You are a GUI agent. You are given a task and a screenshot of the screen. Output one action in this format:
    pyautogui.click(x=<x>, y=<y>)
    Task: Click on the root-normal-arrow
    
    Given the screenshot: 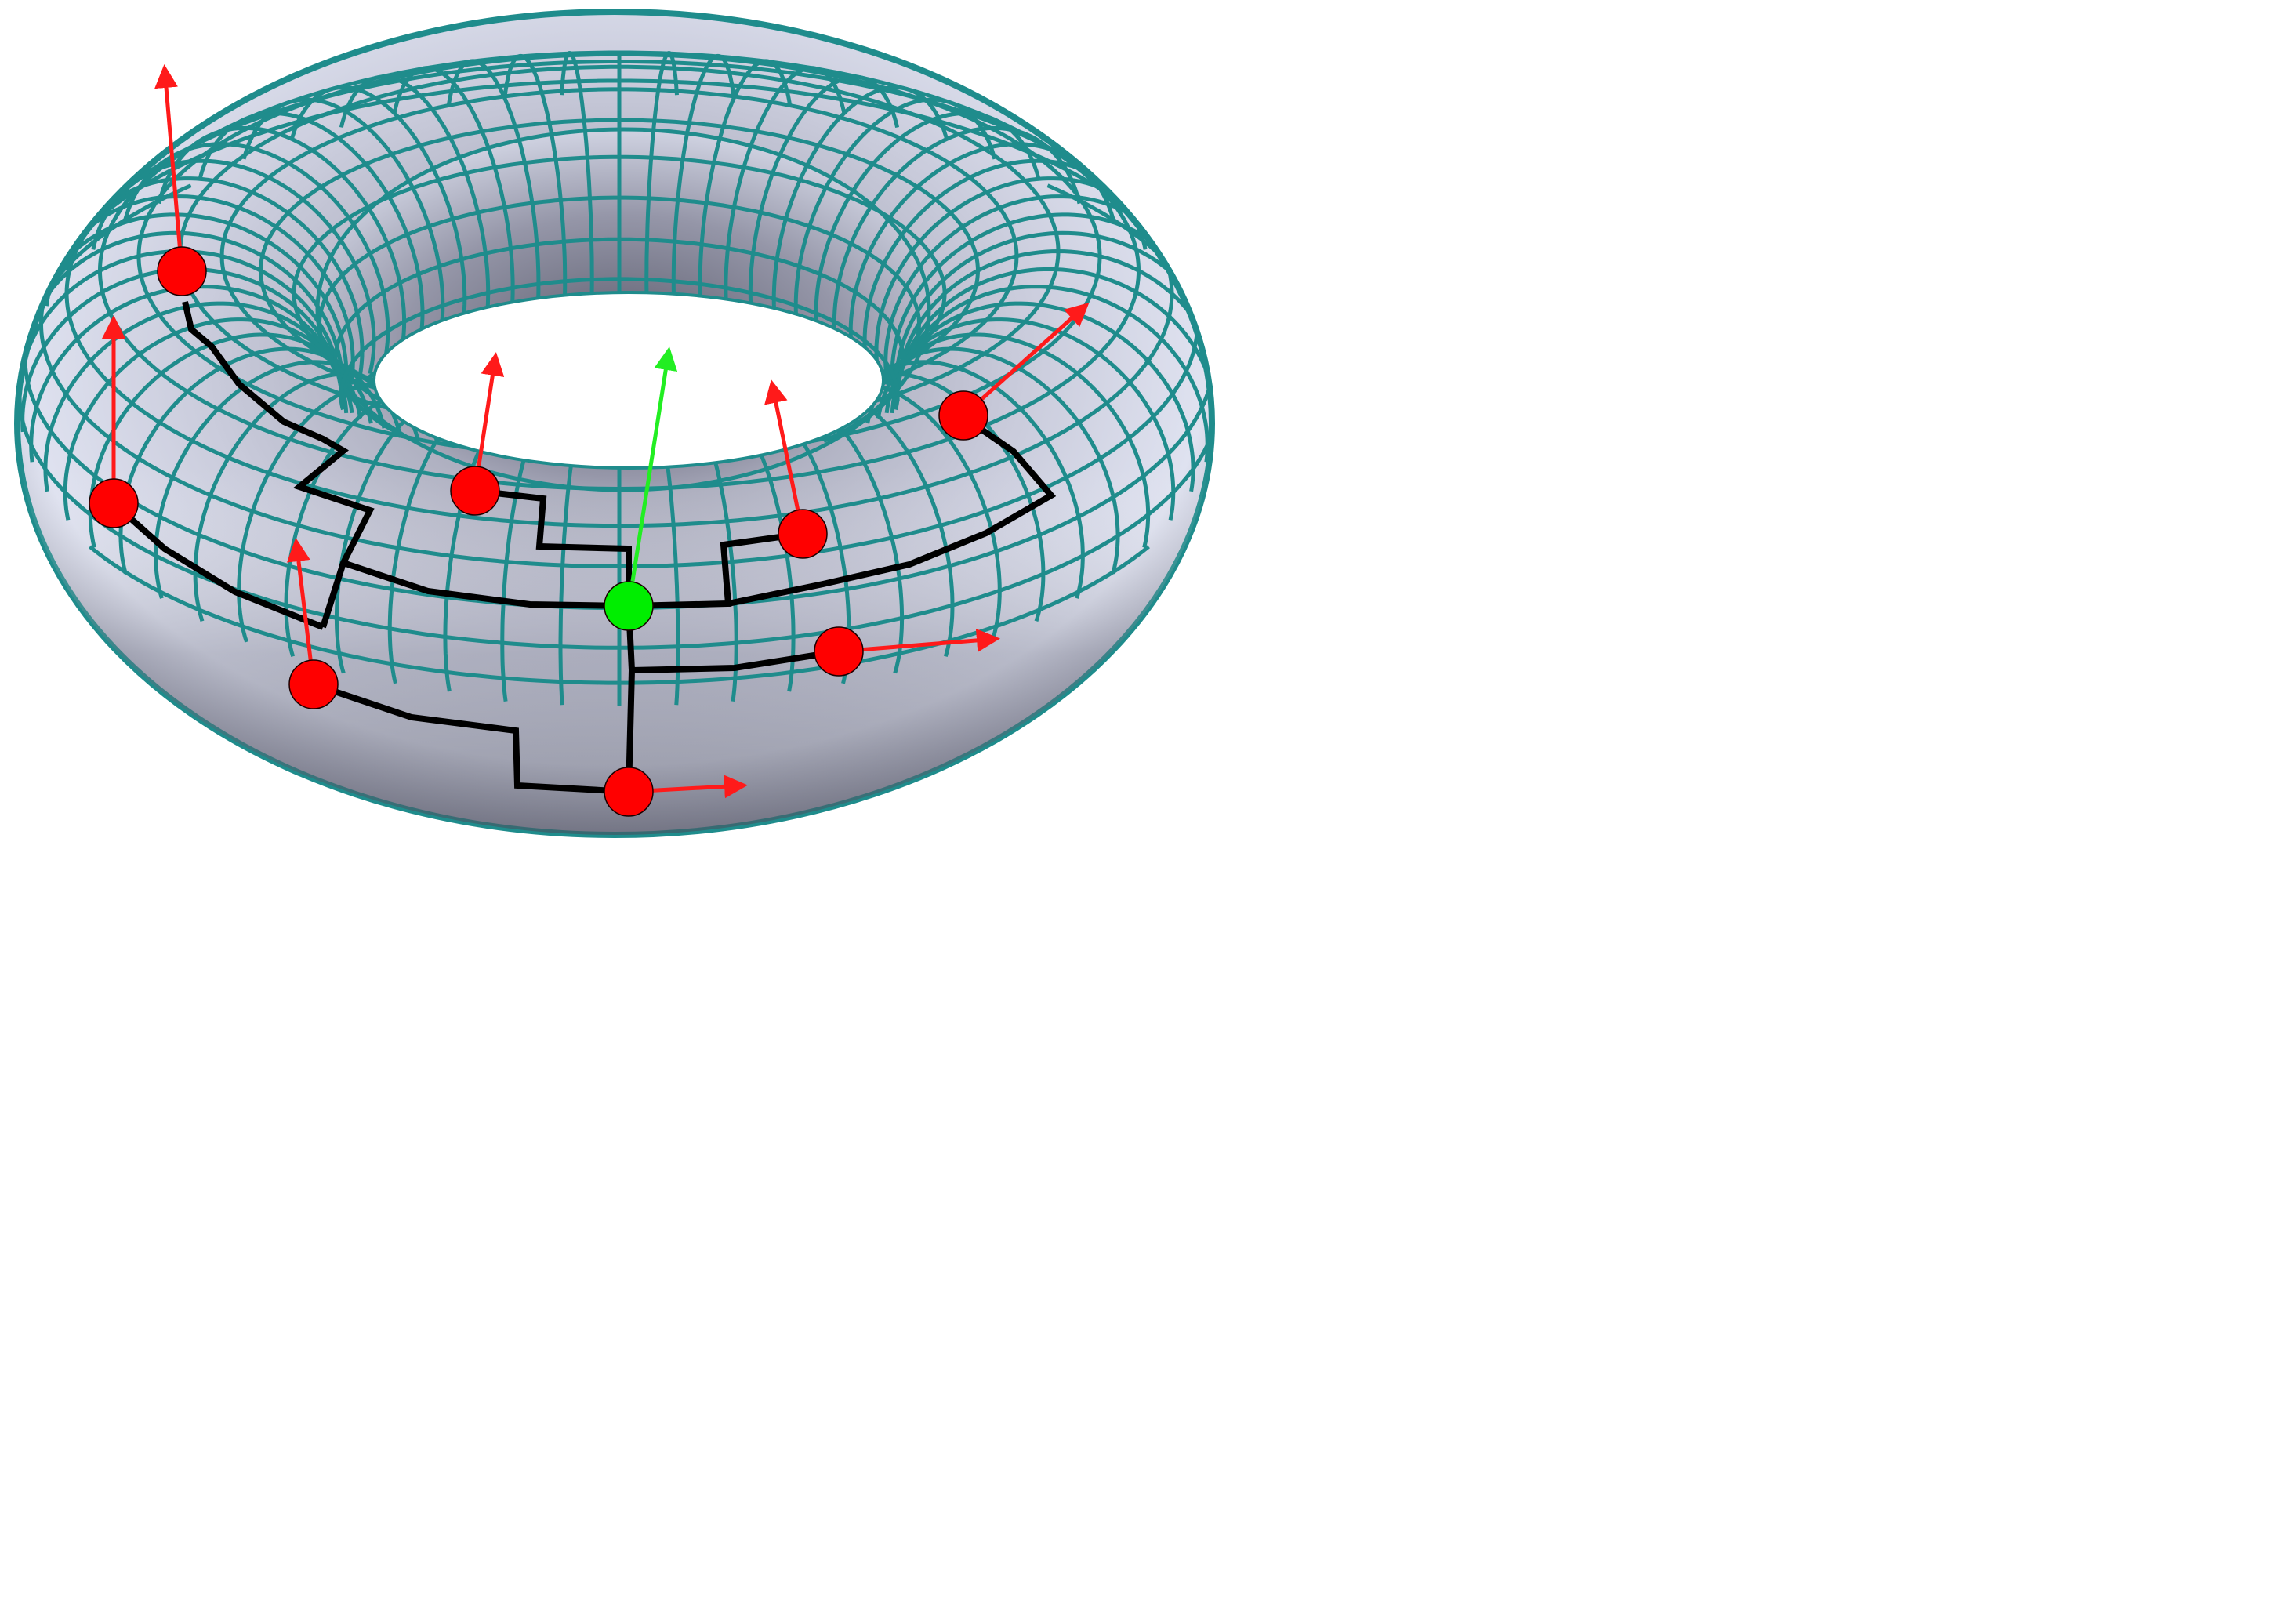 What is the action you would take?
    pyautogui.click(x=652, y=476)
    